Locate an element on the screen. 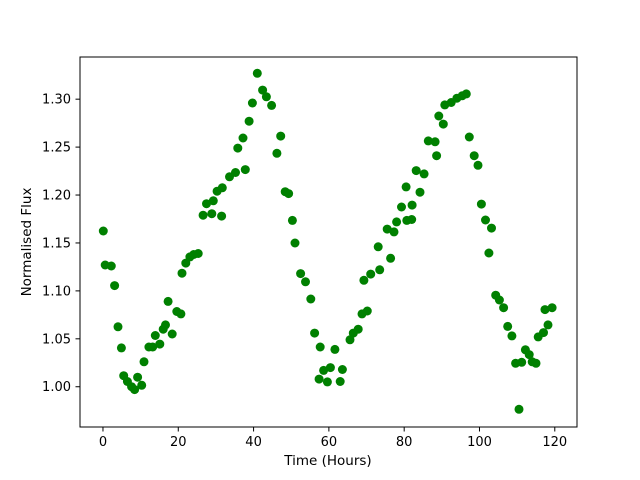 The image size is (640, 480). y-tick-label: 1.30 is located at coordinates (56, 100).